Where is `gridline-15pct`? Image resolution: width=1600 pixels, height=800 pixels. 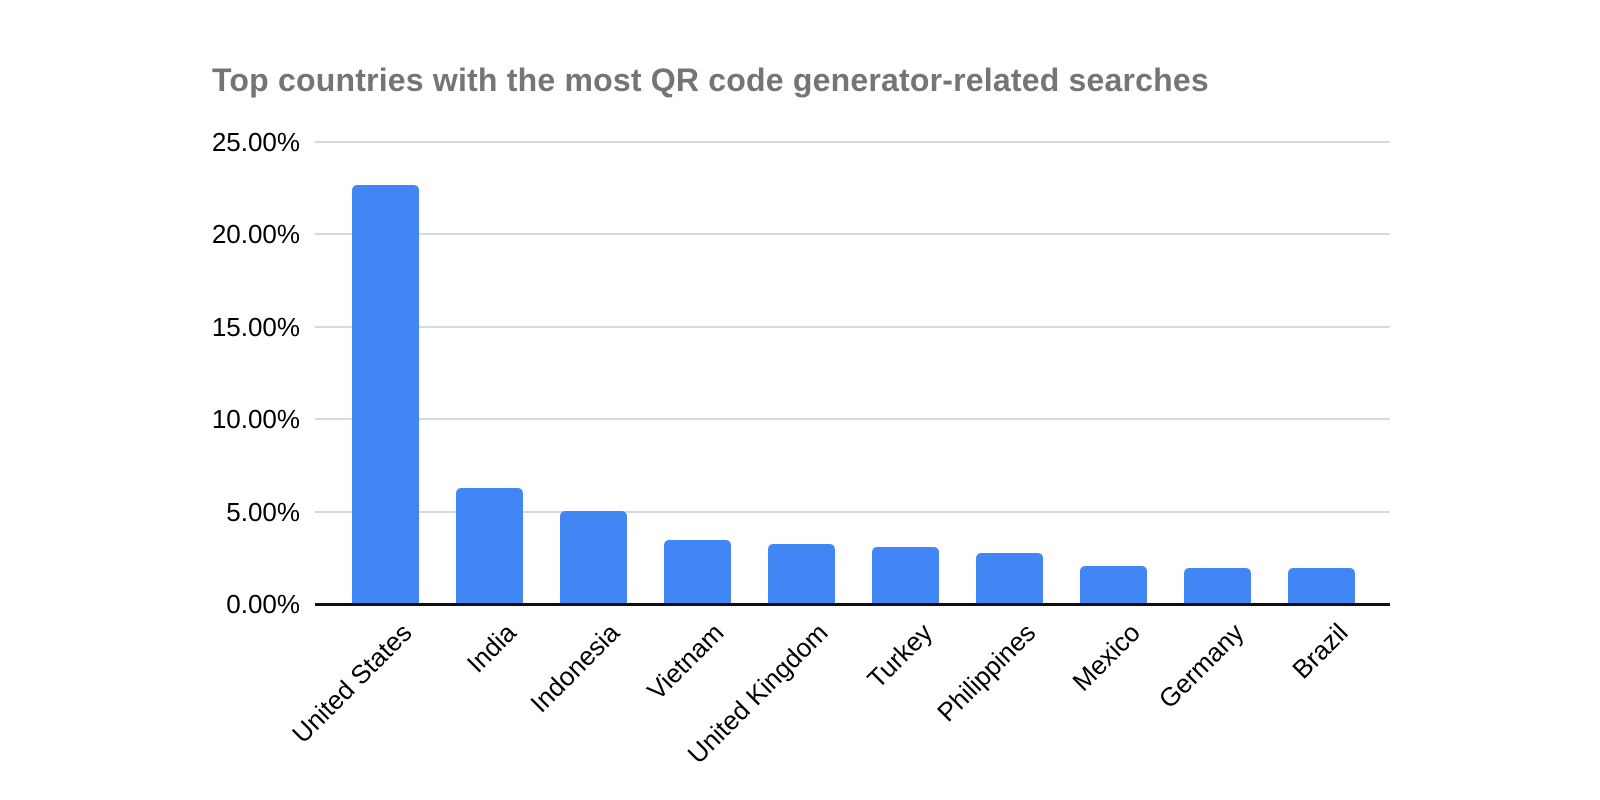
gridline-15pct is located at coordinates (852, 326).